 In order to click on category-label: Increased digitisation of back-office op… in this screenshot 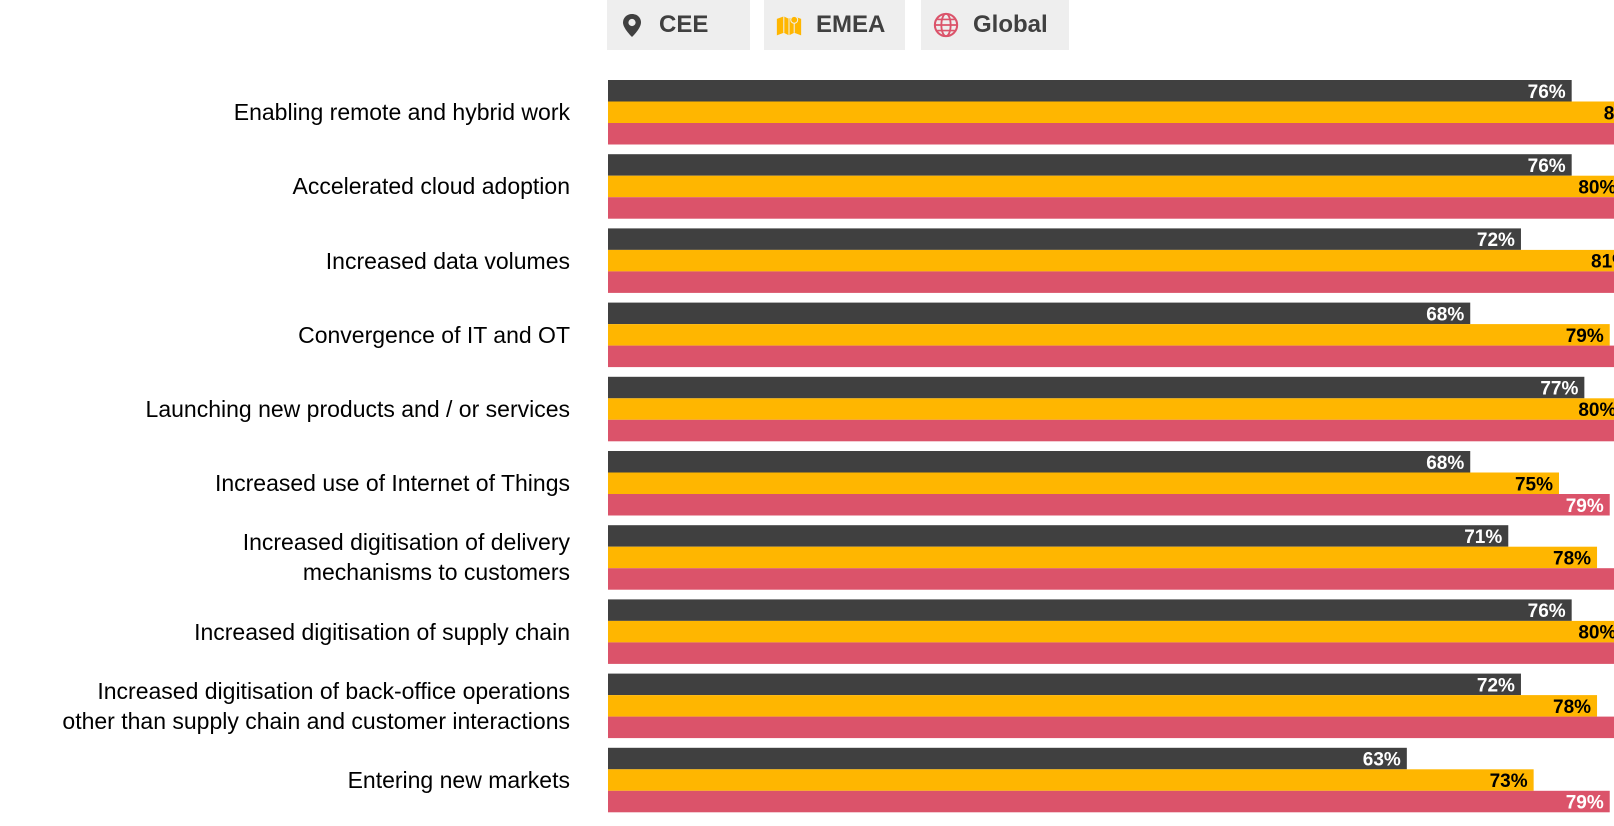, I will do `click(290, 706)`.